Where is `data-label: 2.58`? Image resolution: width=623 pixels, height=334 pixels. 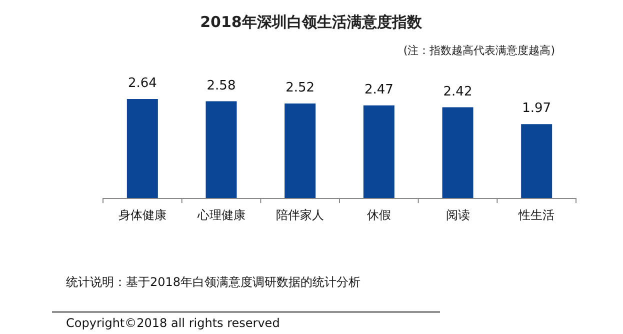
data-label: 2.58 is located at coordinates (221, 86).